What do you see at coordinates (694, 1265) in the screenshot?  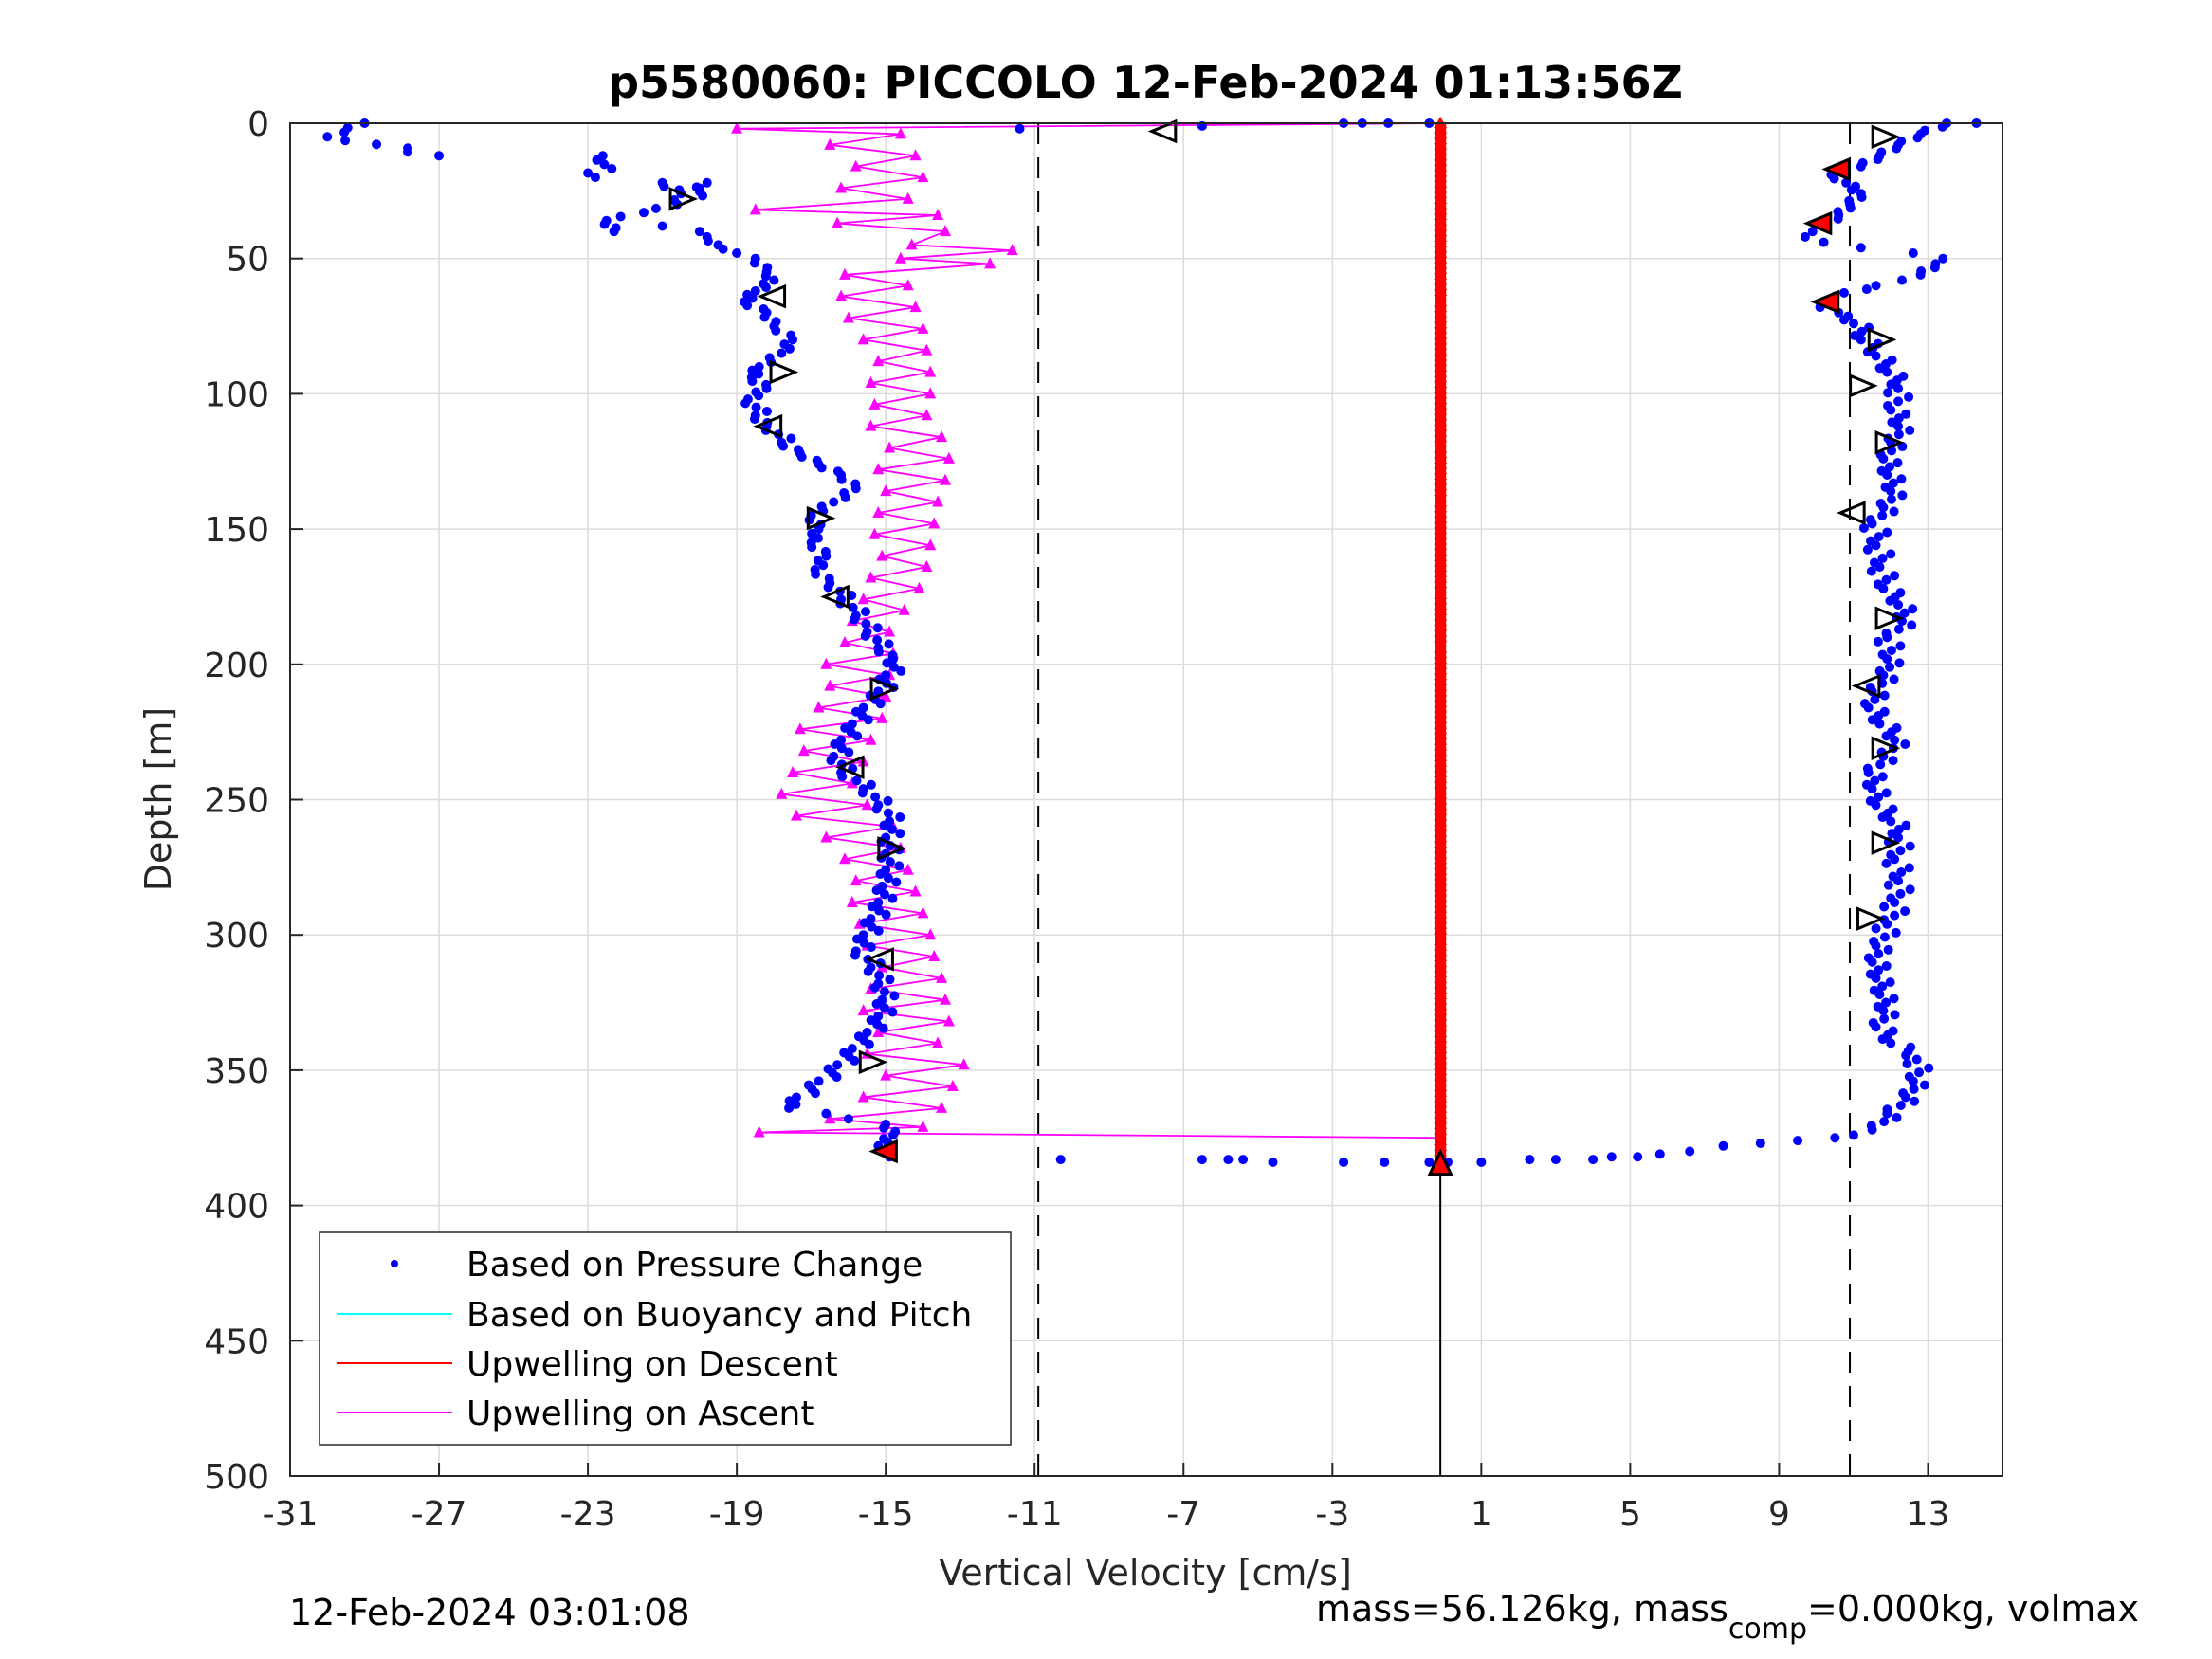 I see `legend-label-pressure: Based on Pressure Change` at bounding box center [694, 1265].